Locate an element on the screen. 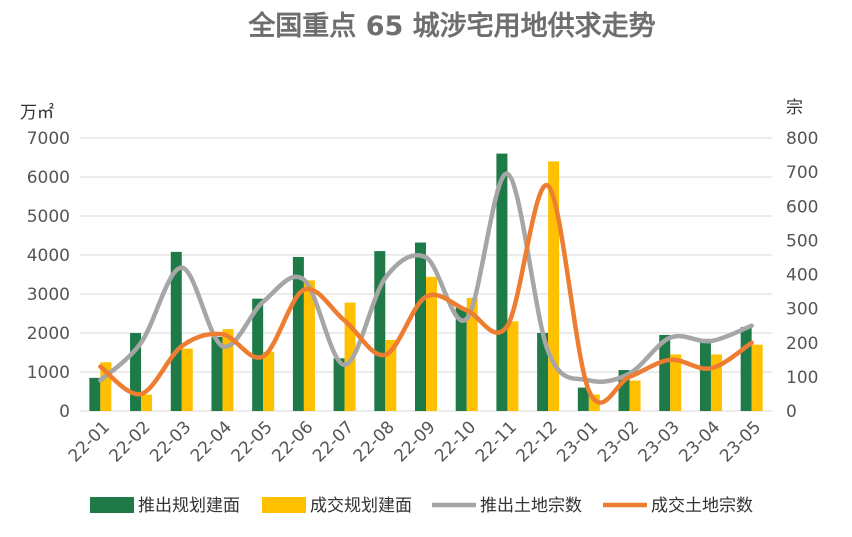 This screenshot has width=852, height=537. legend-label: 成交土地宗数 is located at coordinates (702, 506).